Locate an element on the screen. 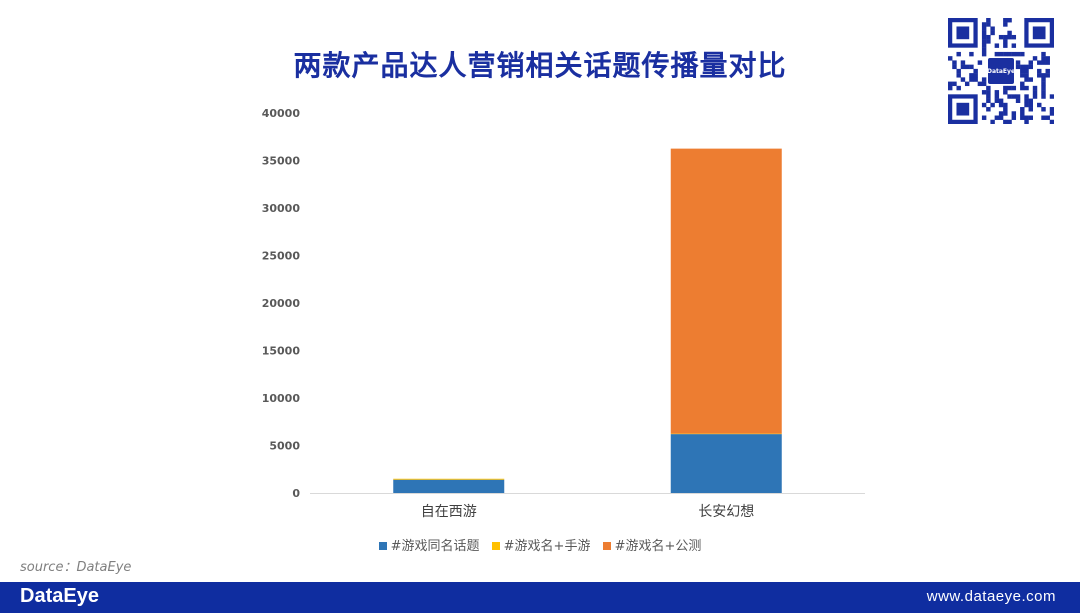 Image resolution: width=1080 pixels, height=613 pixels. y-tick-label-4: 20000 is located at coordinates (281, 303).